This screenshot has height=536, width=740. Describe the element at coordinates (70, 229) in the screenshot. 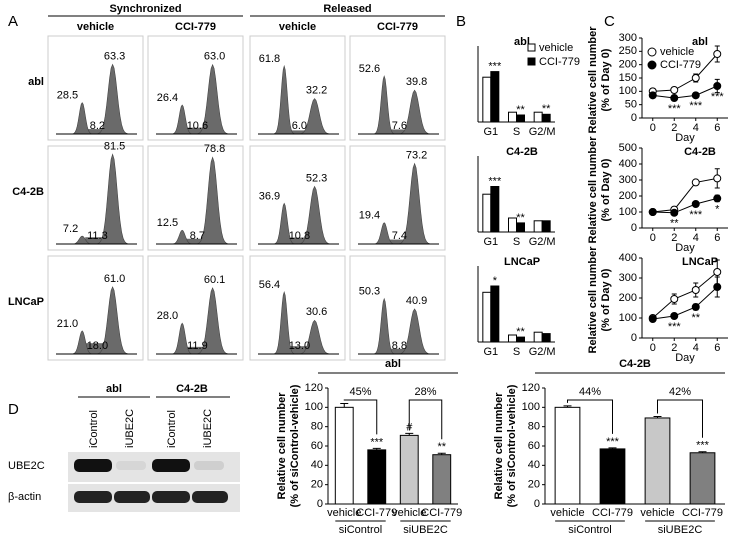

I see `g1-label: 7.2` at that location.